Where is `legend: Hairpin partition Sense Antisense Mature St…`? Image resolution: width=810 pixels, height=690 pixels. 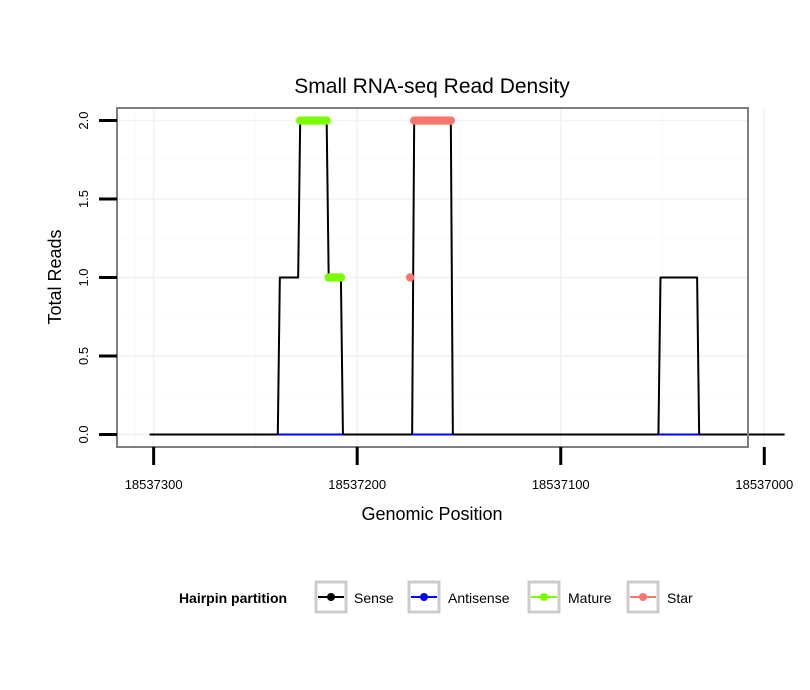
legend: Hairpin partition Sense Antisense Mature St… is located at coordinates (436, 597).